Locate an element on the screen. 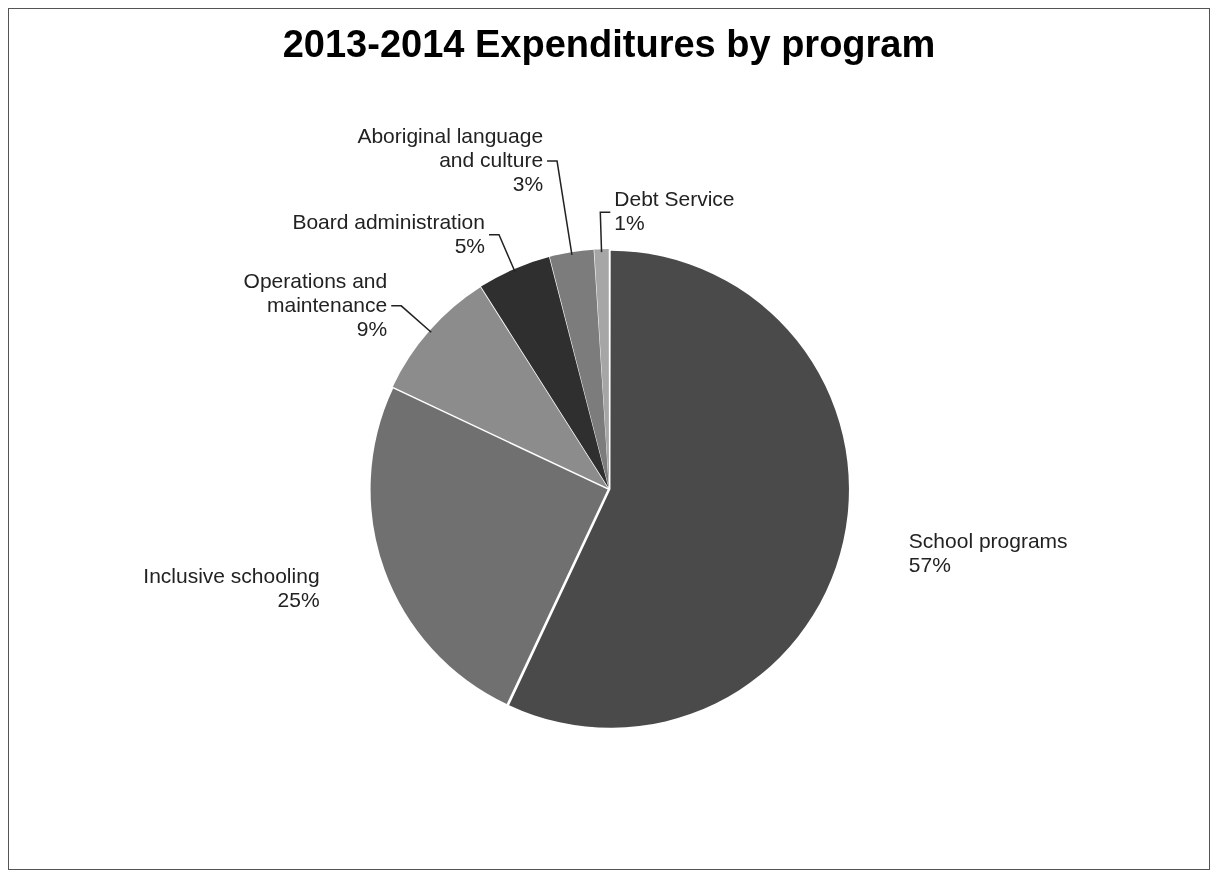 This screenshot has height=888, width=1227. slice-label: Debt Service is located at coordinates (674, 198).